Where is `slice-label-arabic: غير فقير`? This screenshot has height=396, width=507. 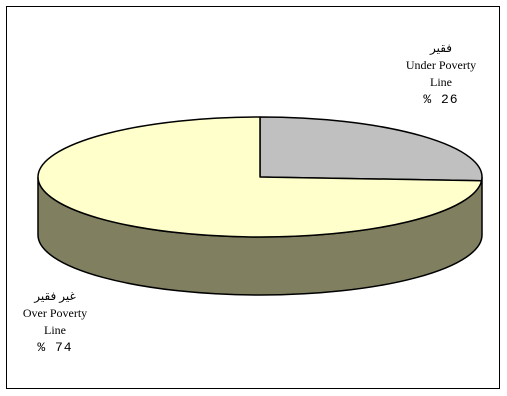
slice-label-arabic: غير فقير is located at coordinates (55, 296).